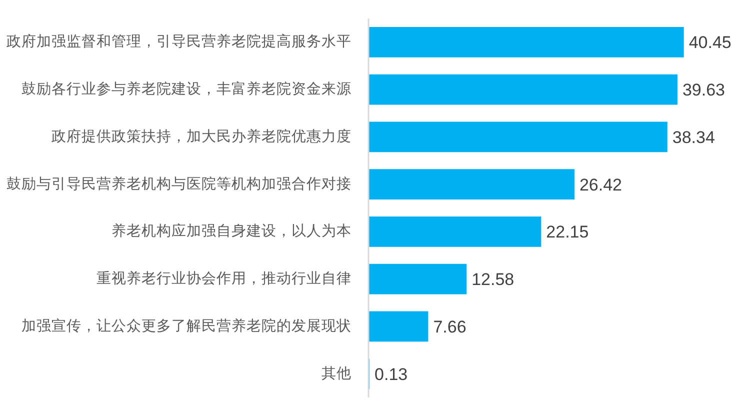 The height and width of the screenshot is (415, 736). I want to click on y-tick-label: 其他, so click(337, 373).